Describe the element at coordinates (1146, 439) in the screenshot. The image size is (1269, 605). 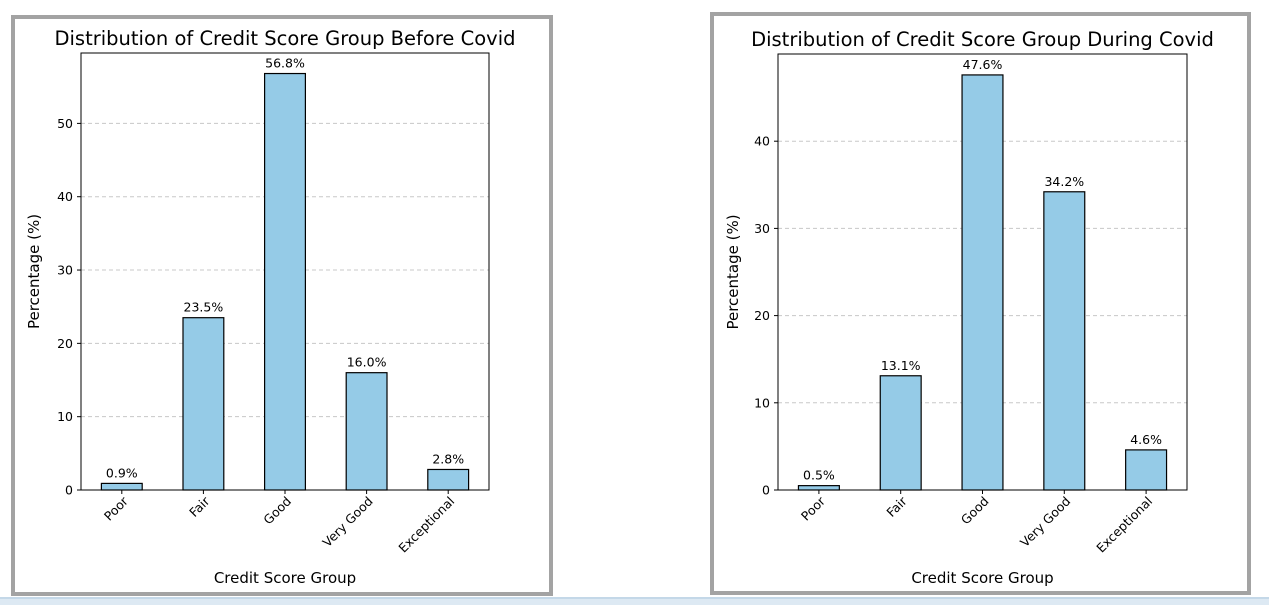
I see `data-label-exceptional: 4.6%` at that location.